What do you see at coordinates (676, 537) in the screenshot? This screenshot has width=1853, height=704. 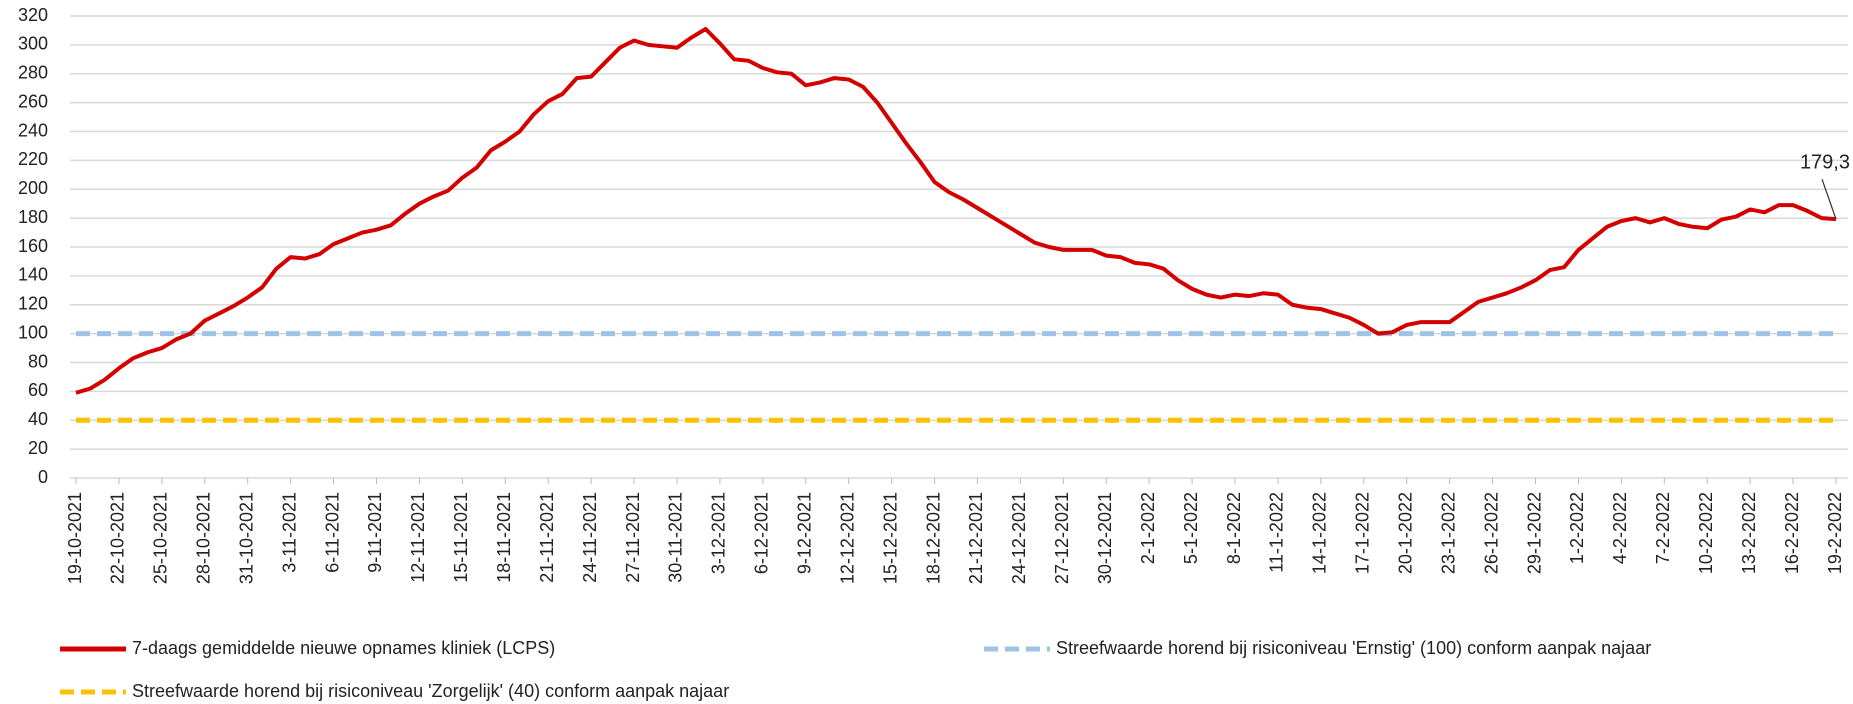 I see `x-tick-label: 30-11-2021` at bounding box center [676, 537].